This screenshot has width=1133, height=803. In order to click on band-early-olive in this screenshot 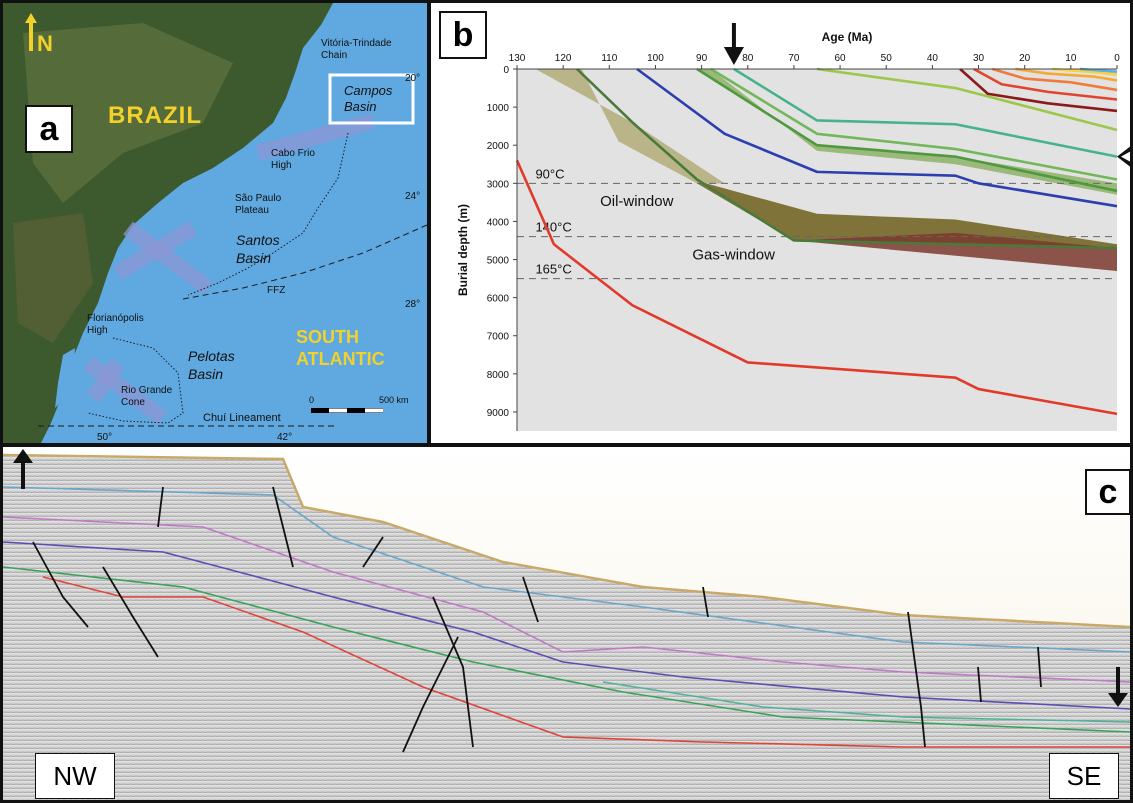, I will do `click(630, 126)`.